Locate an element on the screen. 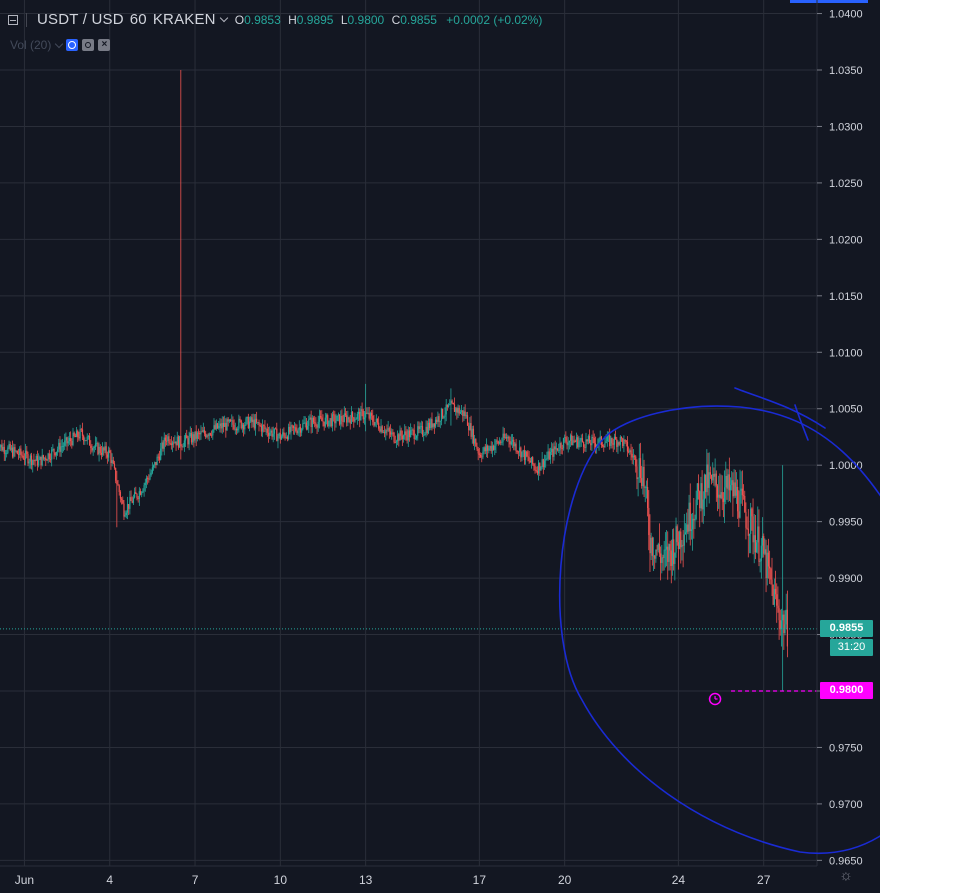 The image size is (955, 893). high-value: 0.9895 is located at coordinates (315, 19).